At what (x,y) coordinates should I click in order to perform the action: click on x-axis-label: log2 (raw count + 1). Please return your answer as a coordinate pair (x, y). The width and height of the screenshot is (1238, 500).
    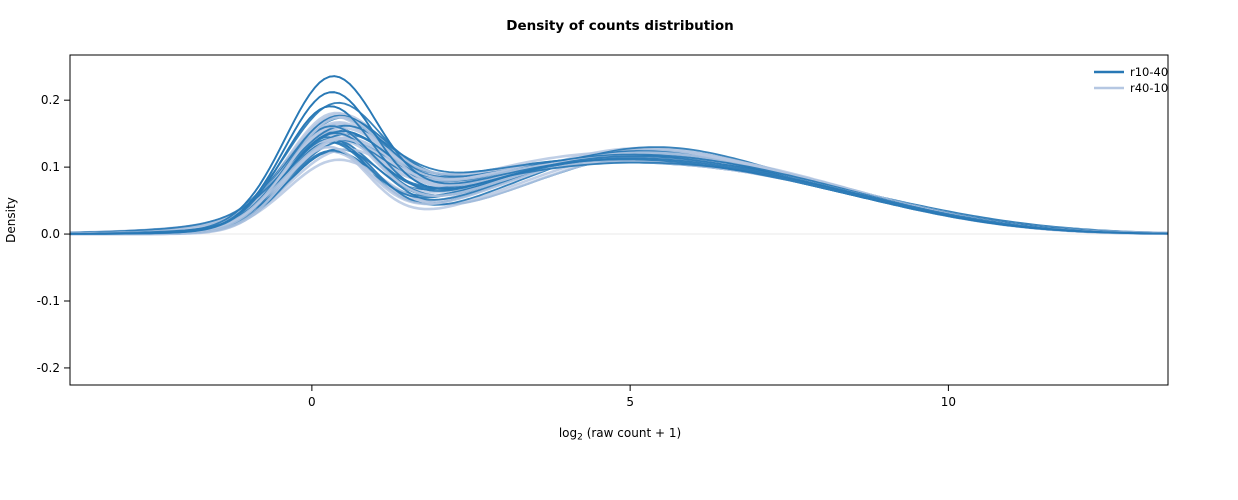
    Looking at the image, I should click on (620, 434).